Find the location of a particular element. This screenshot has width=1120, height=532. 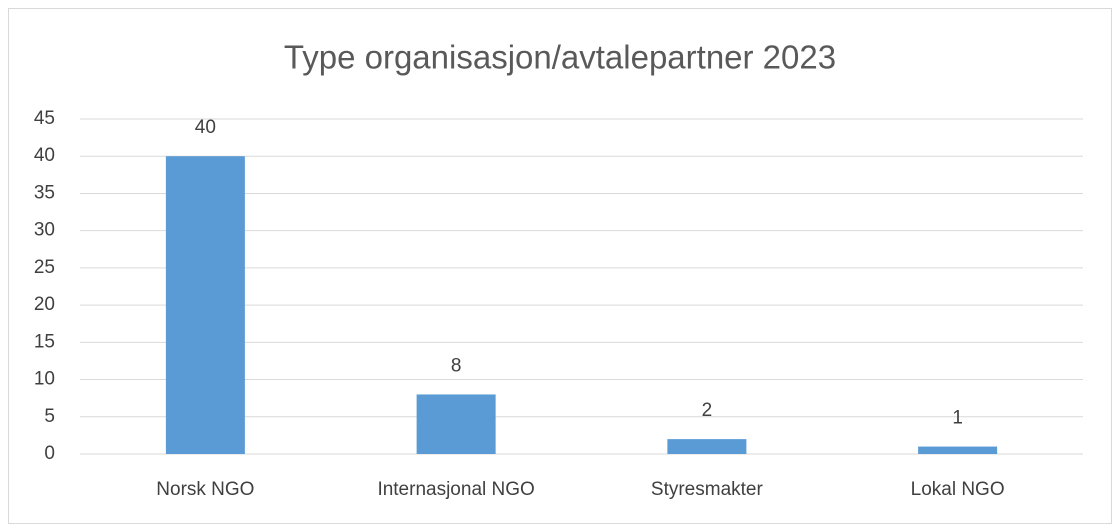

y-tick-label: 15 is located at coordinates (44, 341).